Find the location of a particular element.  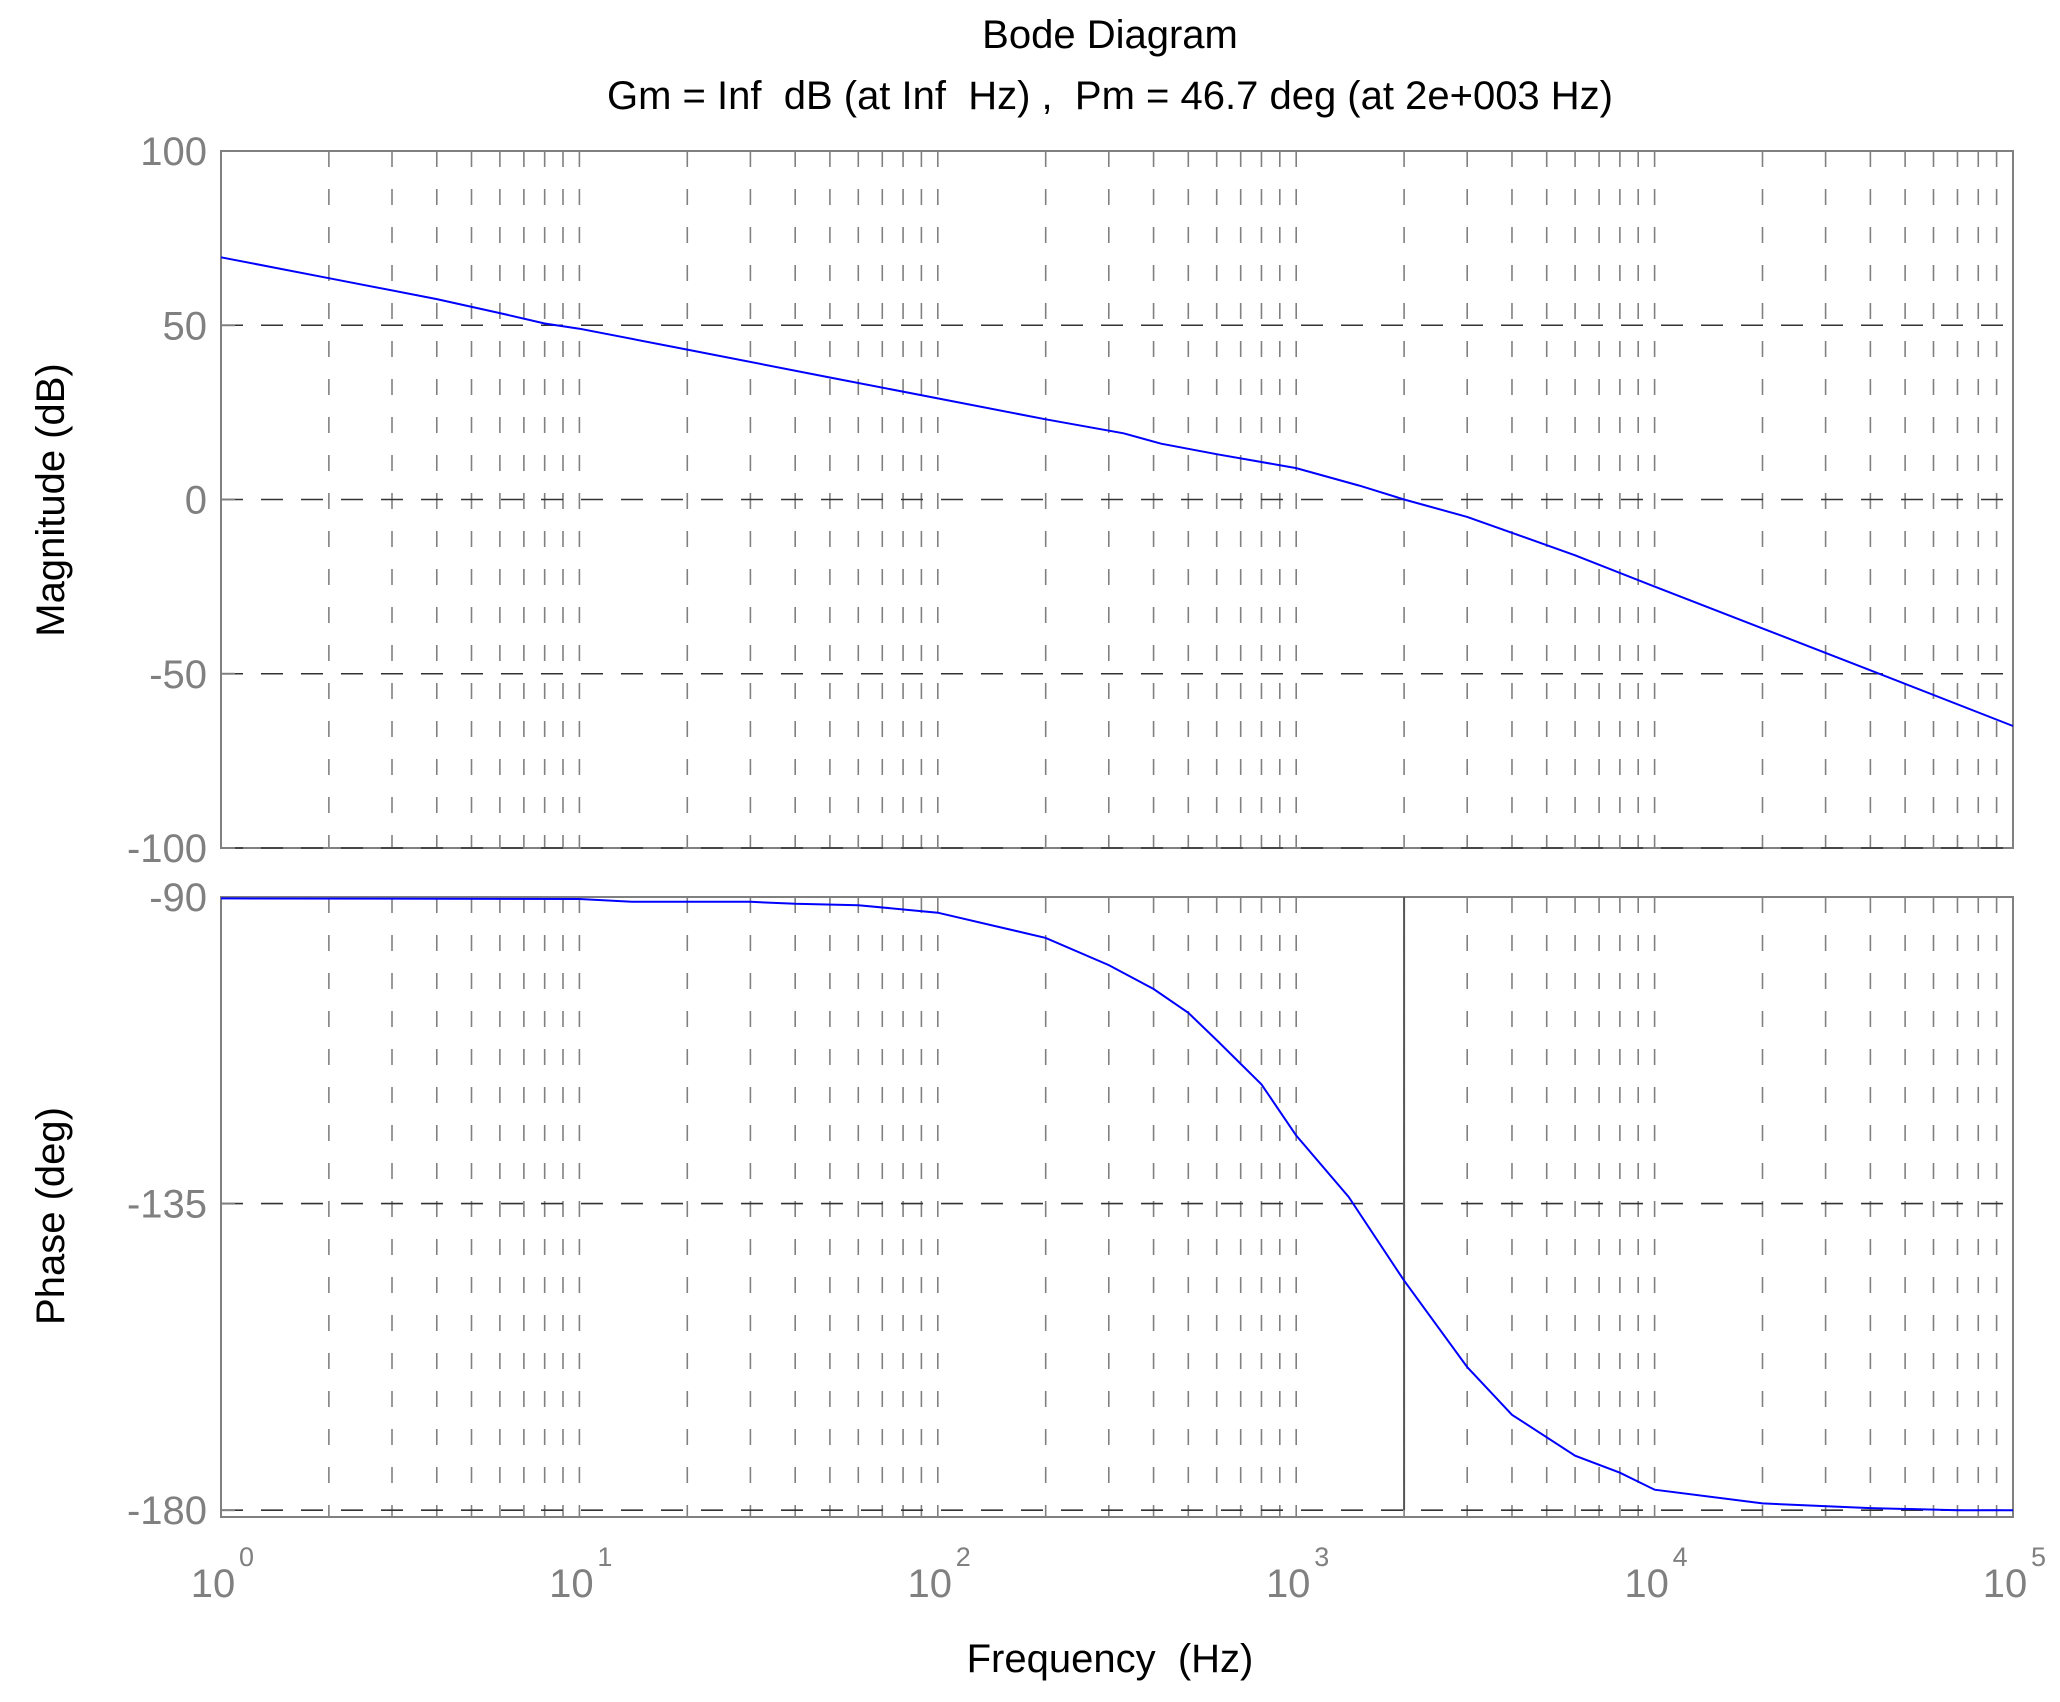

magnitude-y-tick-label: 50 is located at coordinates (185, 326).